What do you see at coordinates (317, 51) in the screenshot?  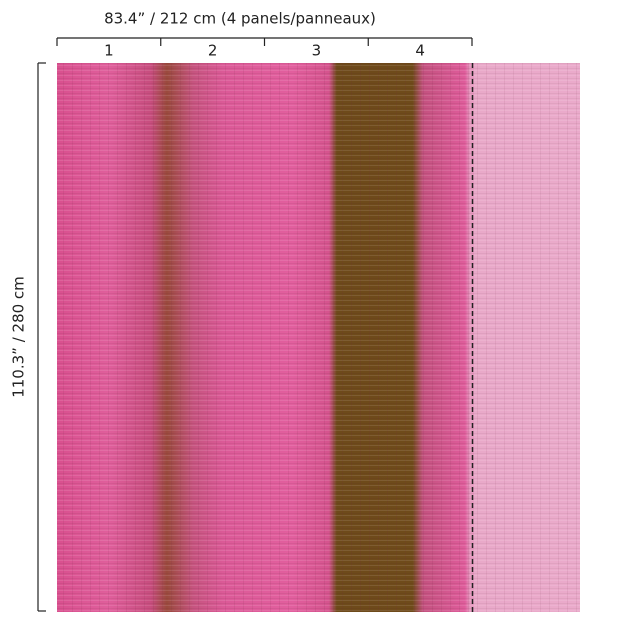 I see `panel-number: 3` at bounding box center [317, 51].